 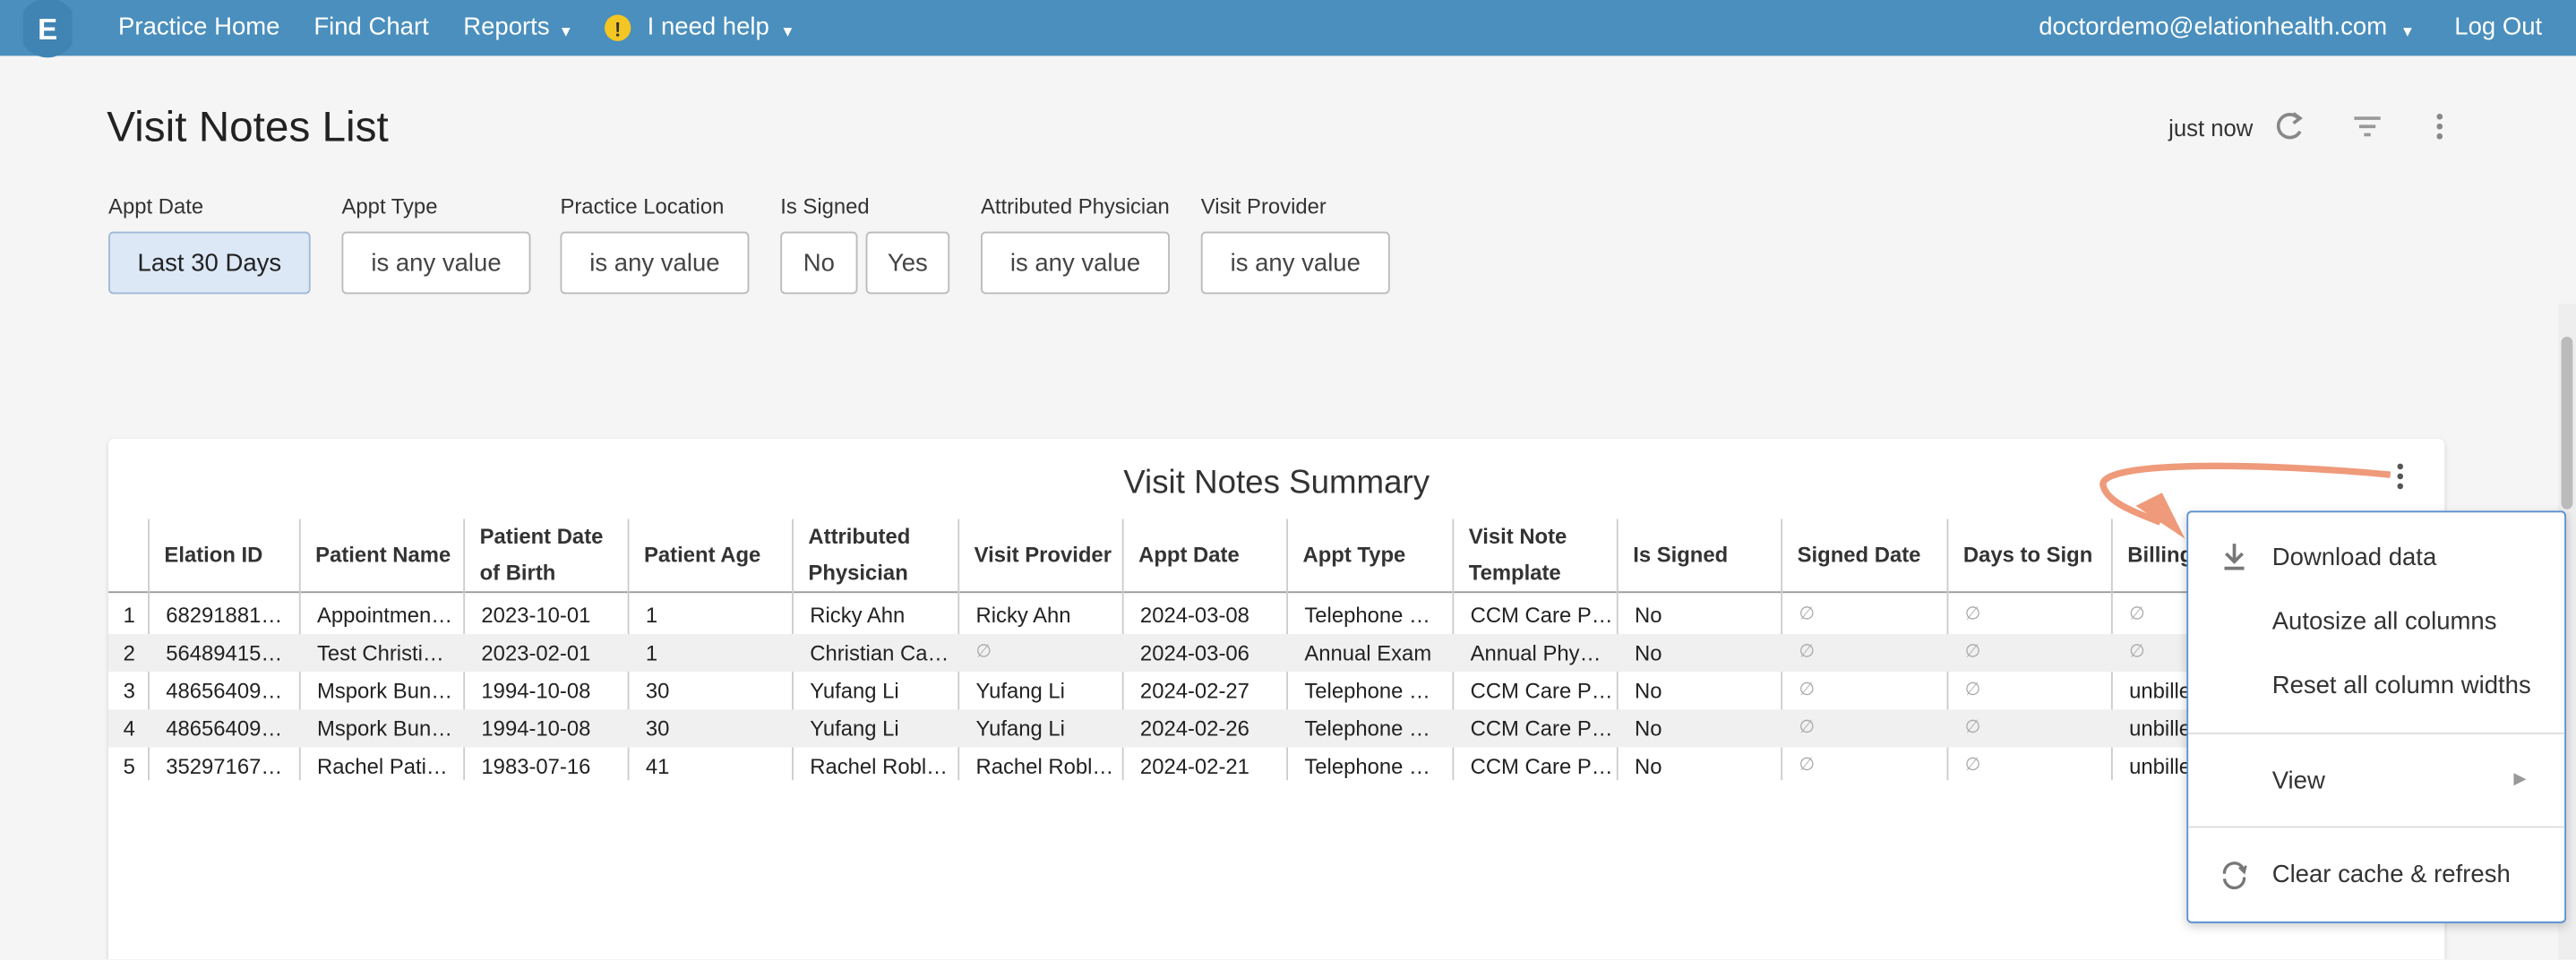 What do you see at coordinates (1194, 766) in the screenshot?
I see `table-cell: 2024-02-21` at bounding box center [1194, 766].